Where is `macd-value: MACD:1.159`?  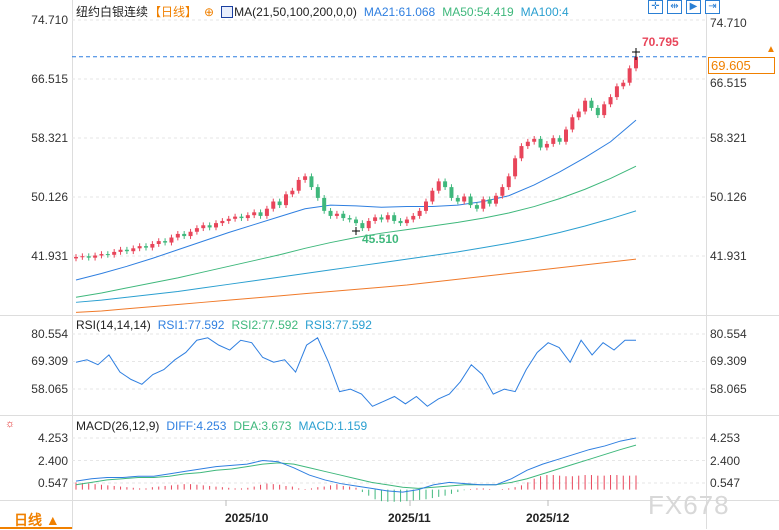 macd-value: MACD:1.159 is located at coordinates (333, 426).